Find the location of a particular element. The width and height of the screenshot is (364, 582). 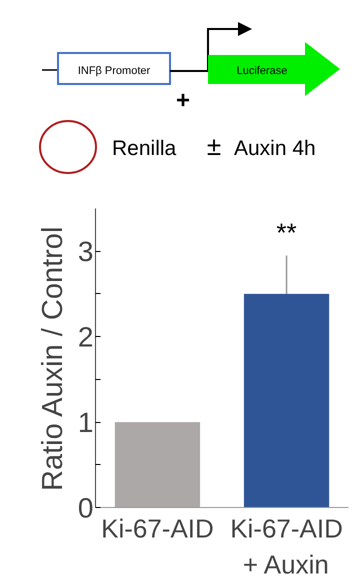

y-tick-label: 1 is located at coordinates (86, 422).